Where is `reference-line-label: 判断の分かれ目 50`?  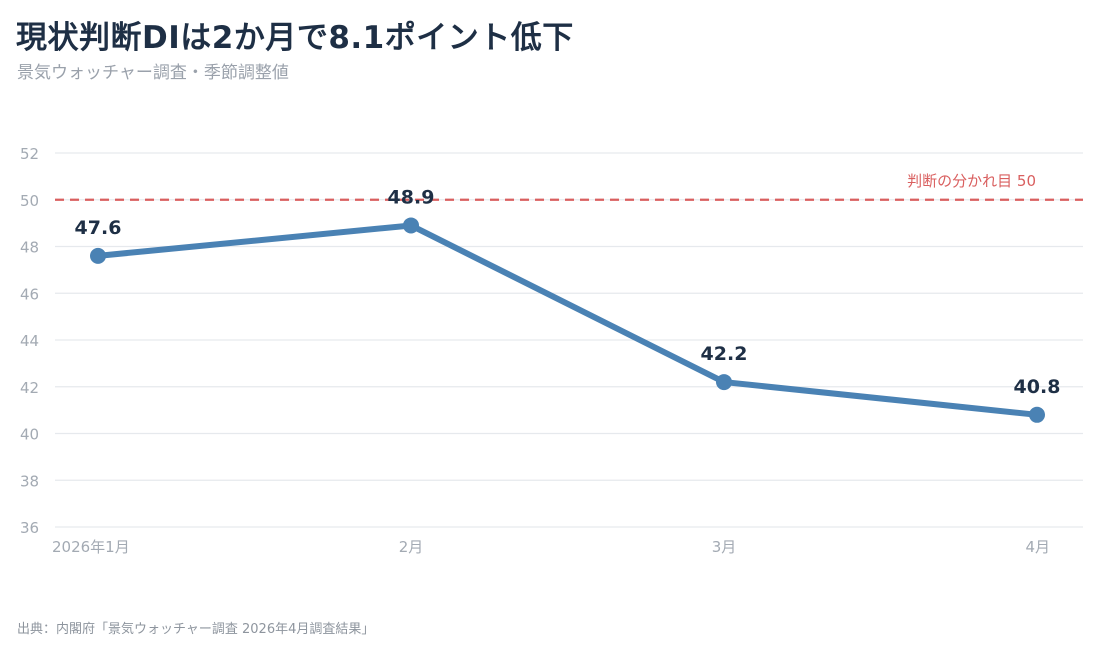
reference-line-label: 判断の分かれ目 50 is located at coordinates (971, 181).